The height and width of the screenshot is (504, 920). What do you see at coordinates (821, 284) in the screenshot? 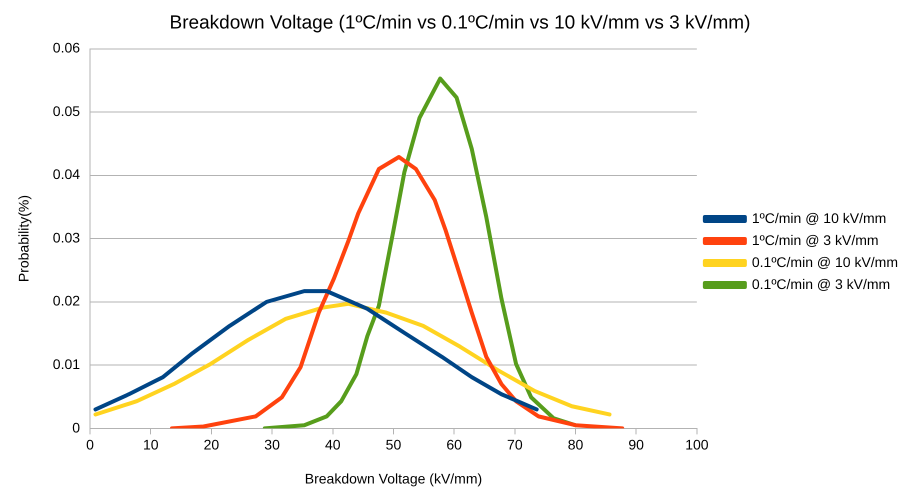
I see `legend-label: 0.1ºC/min @ 3 kV/mm` at bounding box center [821, 284].